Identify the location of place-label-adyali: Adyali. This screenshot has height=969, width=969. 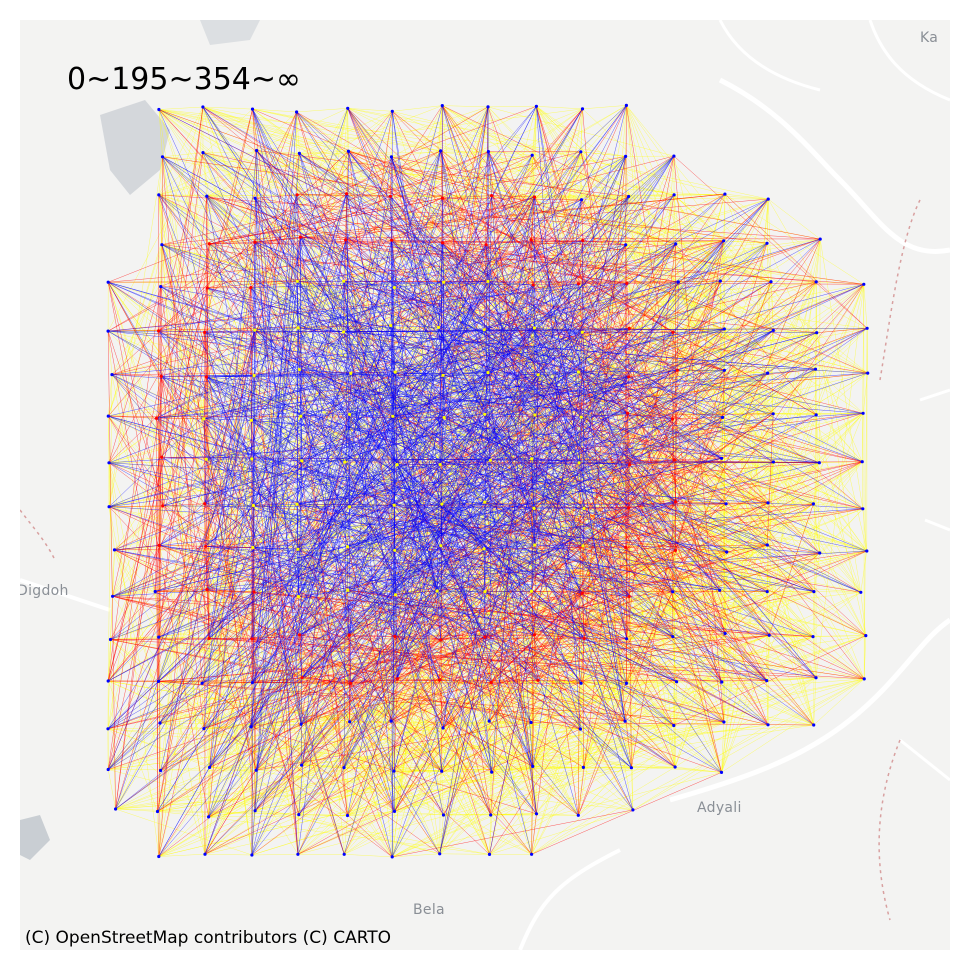
(719, 808).